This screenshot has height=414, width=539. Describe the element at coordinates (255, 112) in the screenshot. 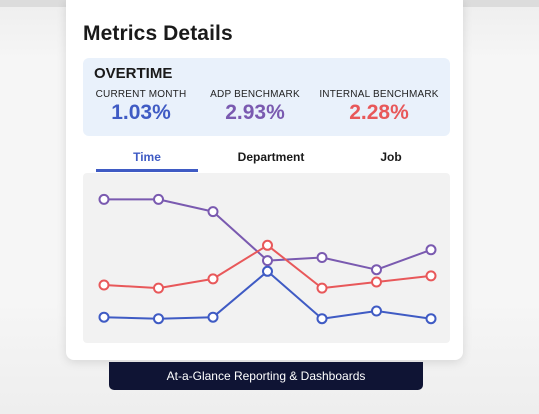

I see `metric-value: 2.93%` at that location.